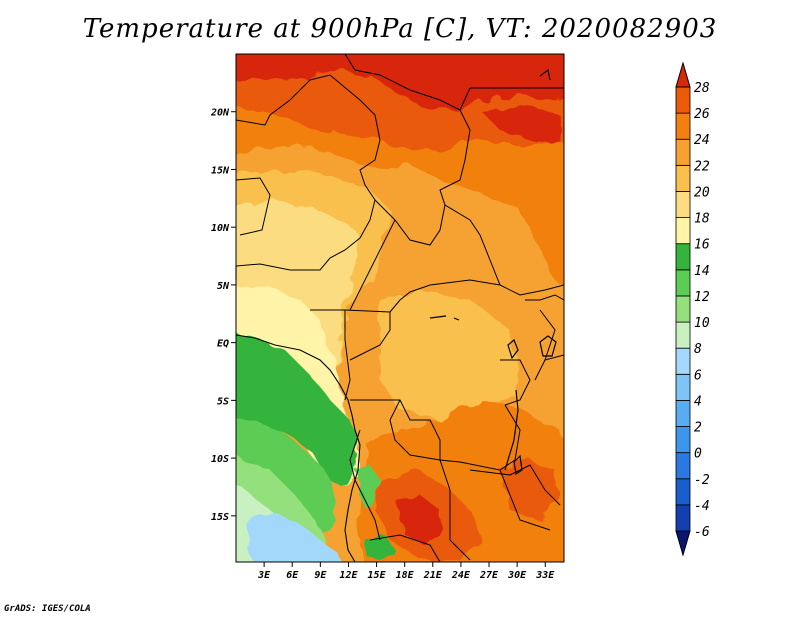 This screenshot has height=618, width=800. I want to click on colorbar-level-label: -6, so click(702, 532).